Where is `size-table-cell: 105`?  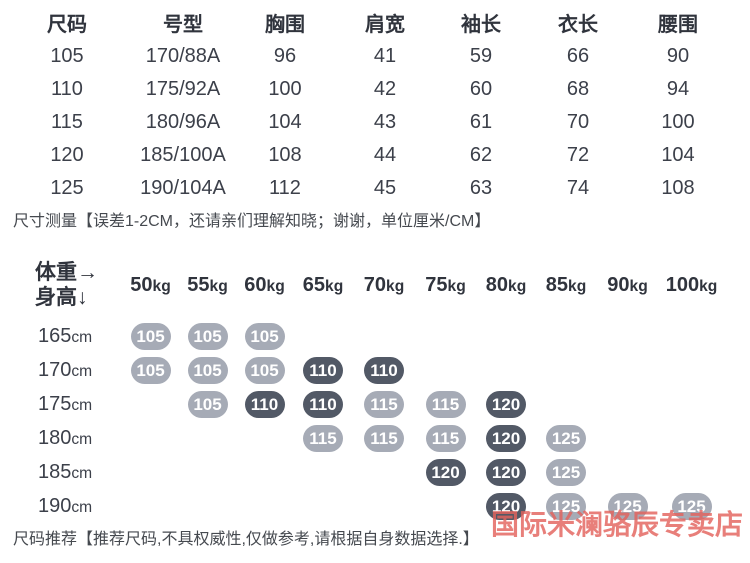 size-table-cell: 105 is located at coordinates (67, 56).